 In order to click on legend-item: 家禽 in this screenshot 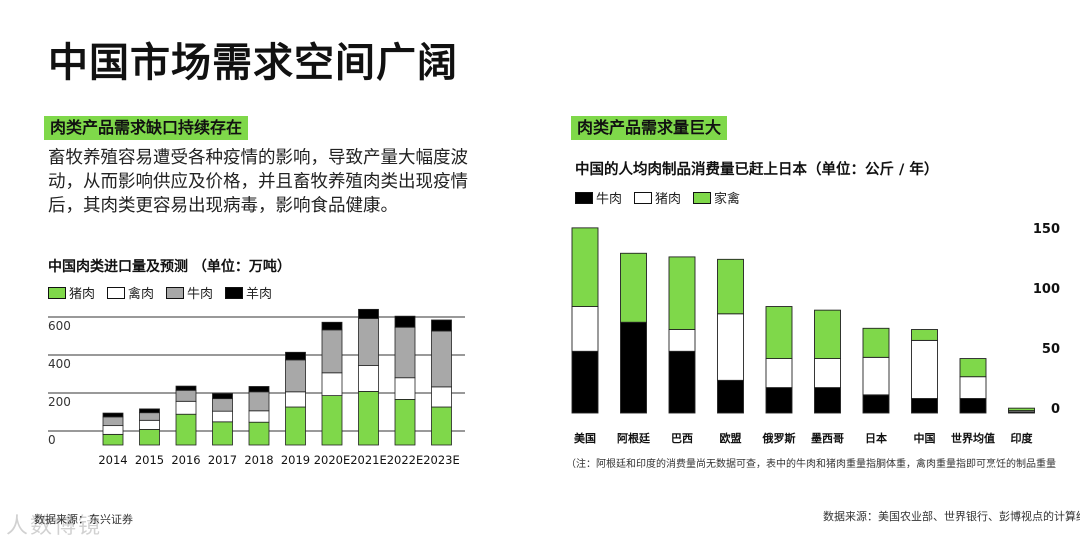, I will do `click(716, 197)`.